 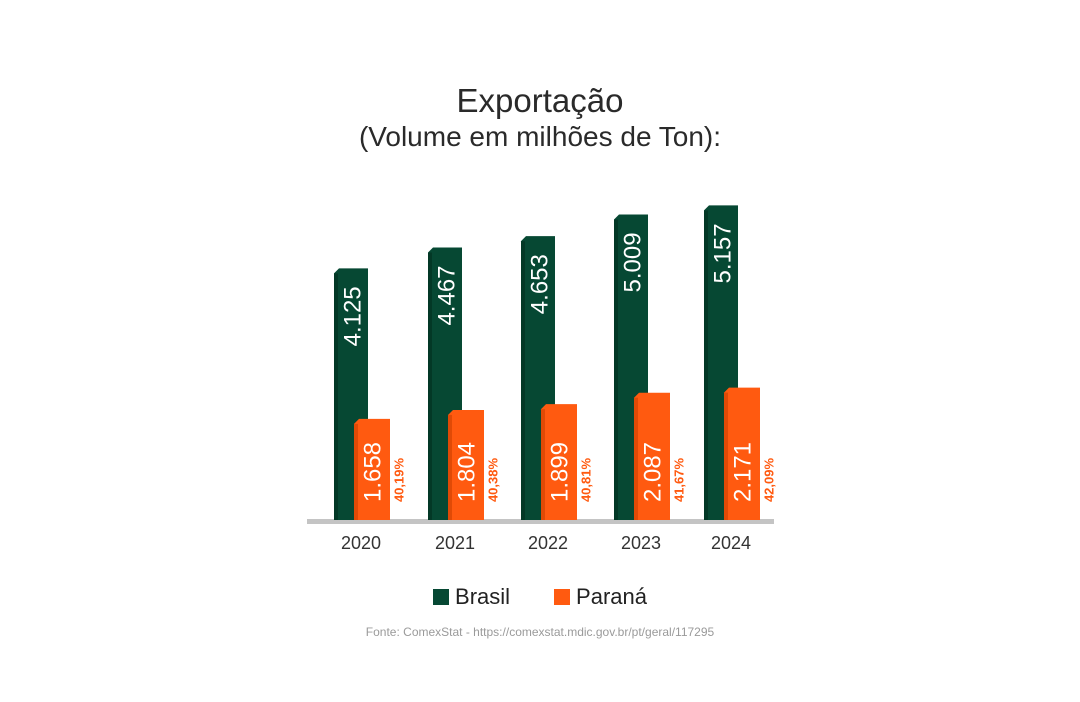 What do you see at coordinates (455, 543) in the screenshot?
I see `year-label-2021: 2021` at bounding box center [455, 543].